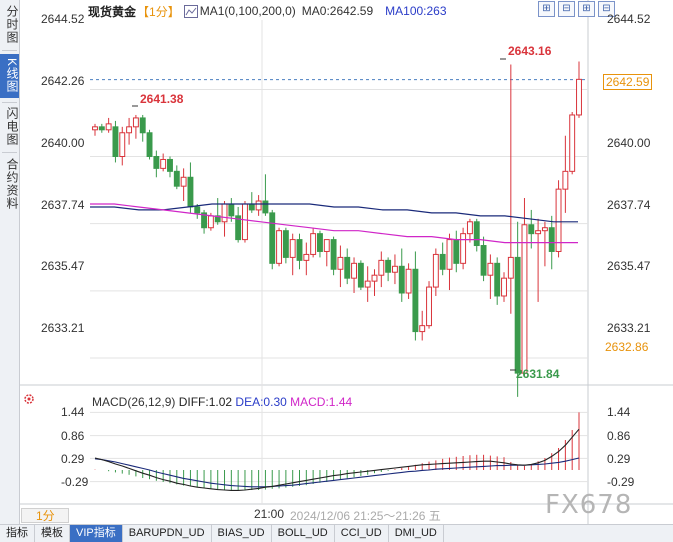 The image size is (673, 542). Describe the element at coordinates (628, 82) in the screenshot. I see `current-price-tag: 2642.59` at that location.